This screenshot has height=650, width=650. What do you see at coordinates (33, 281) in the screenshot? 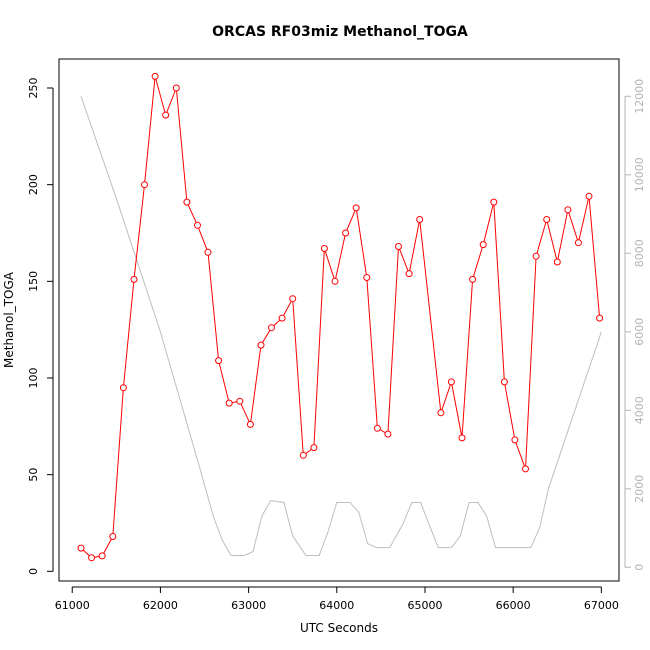
I see `y-tick-label: 150` at bounding box center [33, 281].